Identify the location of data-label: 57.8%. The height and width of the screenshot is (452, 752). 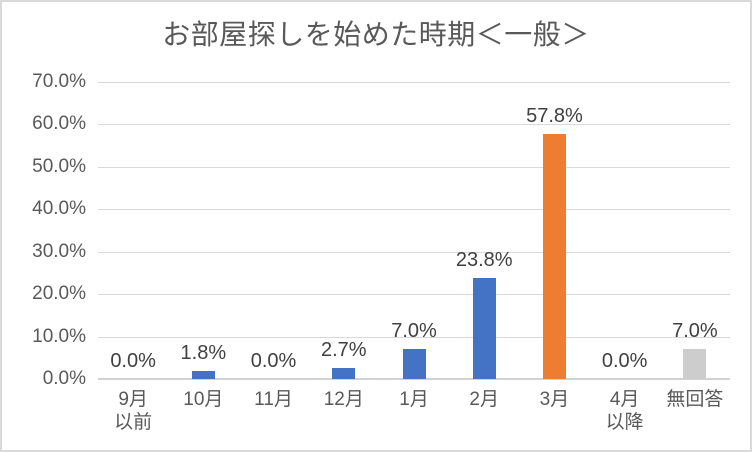
(554, 115).